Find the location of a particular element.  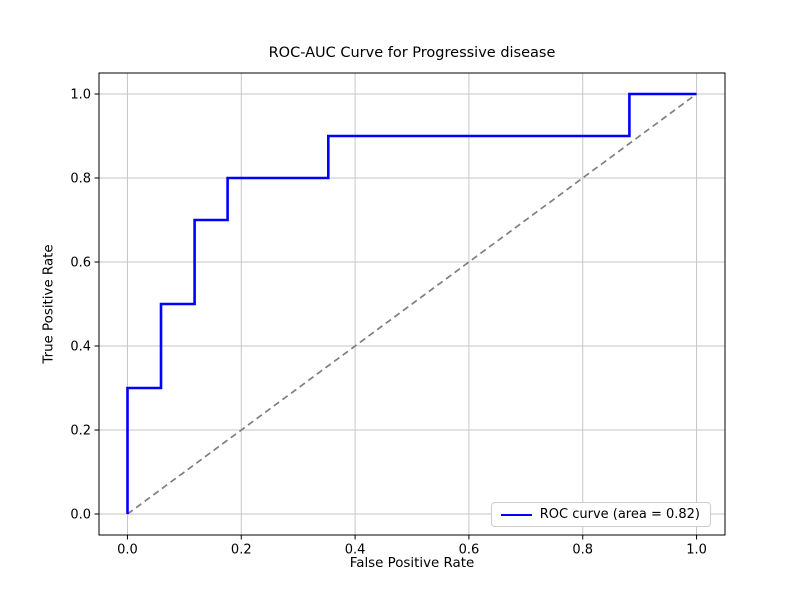

x-tick-label: 0.2 is located at coordinates (241, 550).